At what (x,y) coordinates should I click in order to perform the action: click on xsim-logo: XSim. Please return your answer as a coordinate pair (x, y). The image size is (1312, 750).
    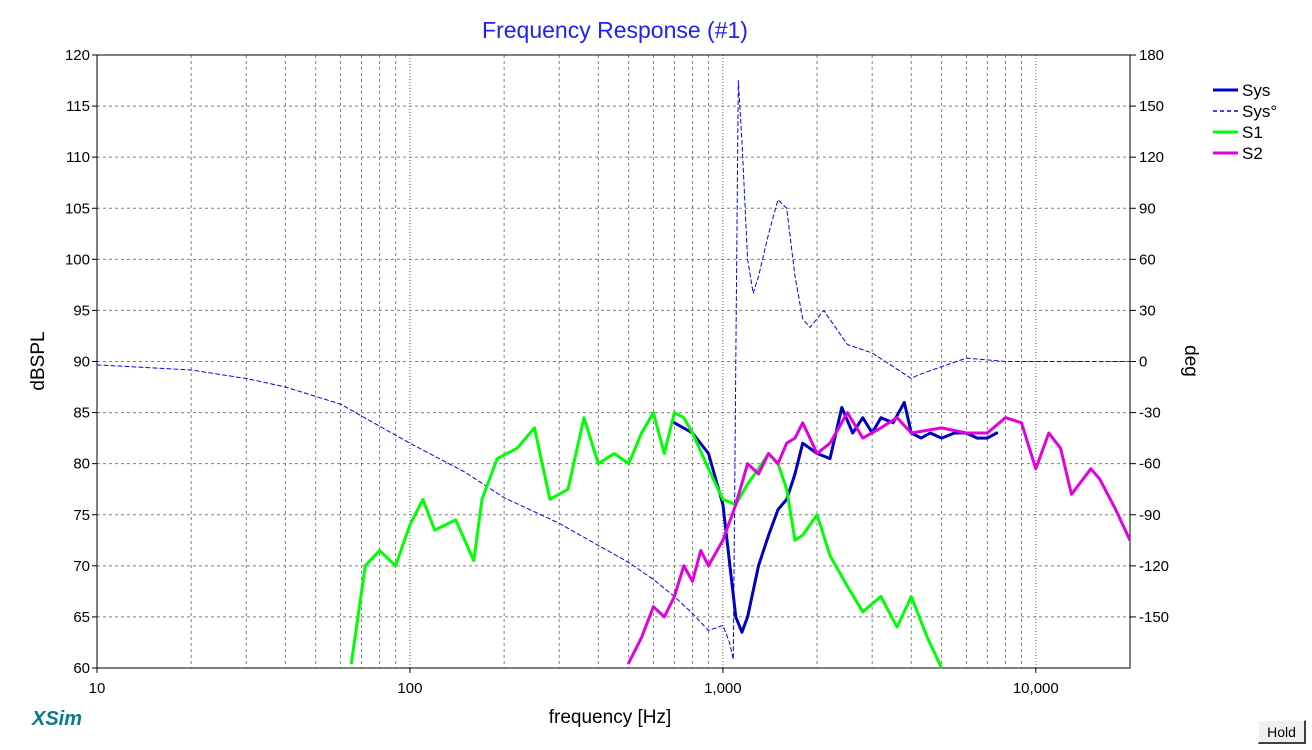
    Looking at the image, I should click on (57, 719).